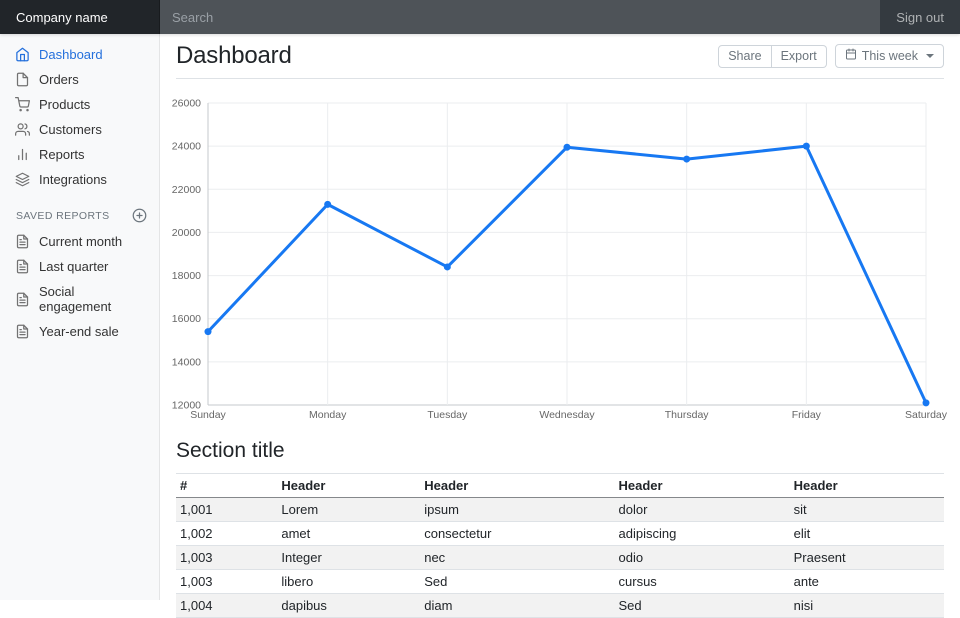 The width and height of the screenshot is (960, 618). Describe the element at coordinates (799, 56) in the screenshot. I see `export-button: Export` at that location.